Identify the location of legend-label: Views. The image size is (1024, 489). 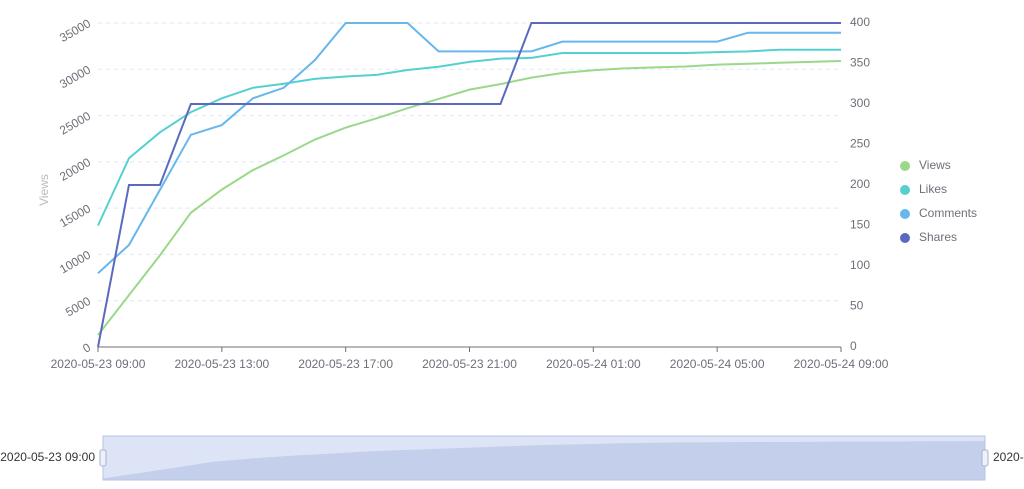
(935, 165).